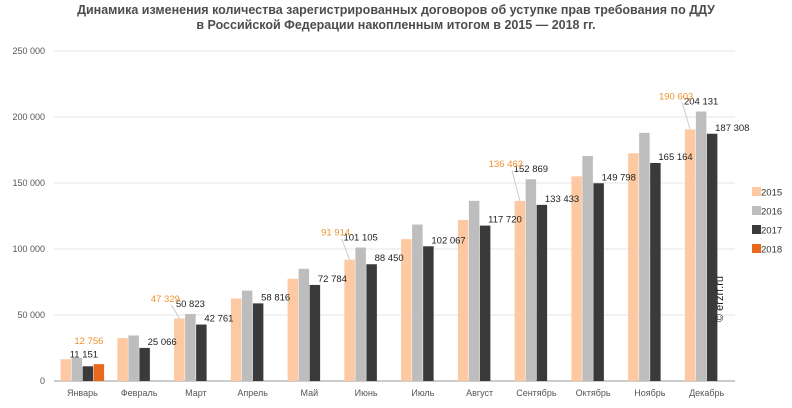 The image size is (792, 408). I want to click on data-label-2017: 149 798, so click(619, 177).